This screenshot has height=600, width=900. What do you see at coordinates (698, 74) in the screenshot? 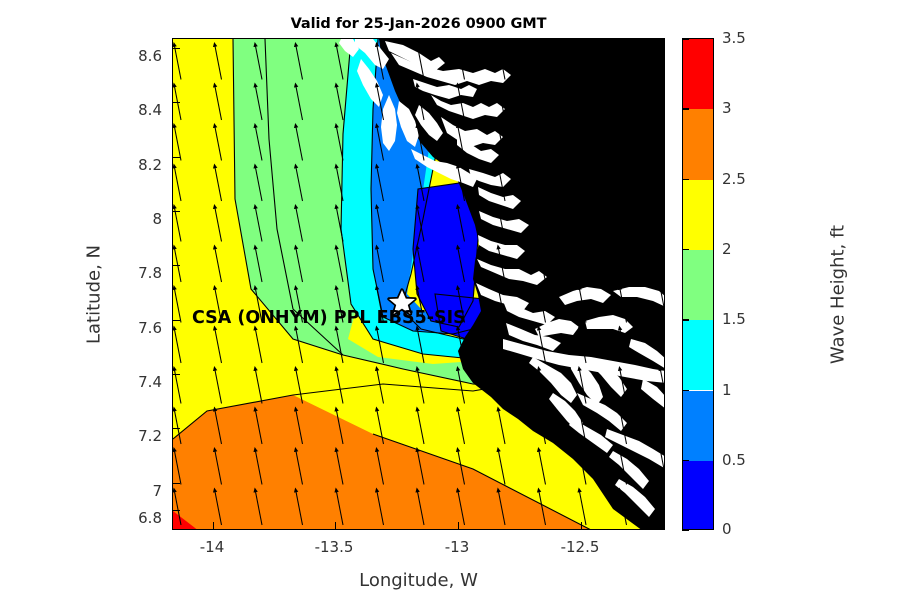
I see `colorbar-band-3-3.5` at bounding box center [698, 74].